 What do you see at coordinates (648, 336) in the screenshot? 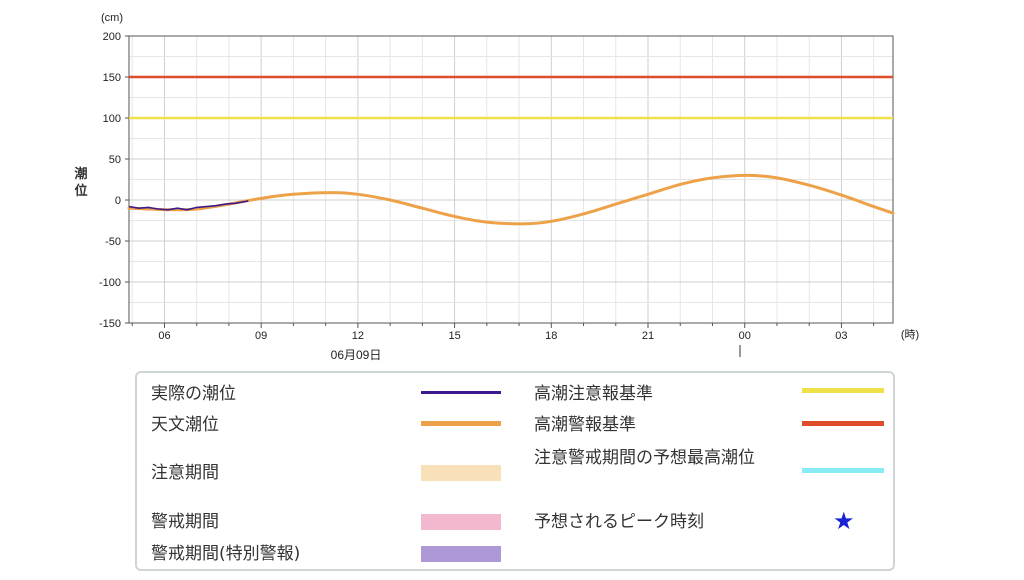
I see `x-tick-label: 21` at bounding box center [648, 336].